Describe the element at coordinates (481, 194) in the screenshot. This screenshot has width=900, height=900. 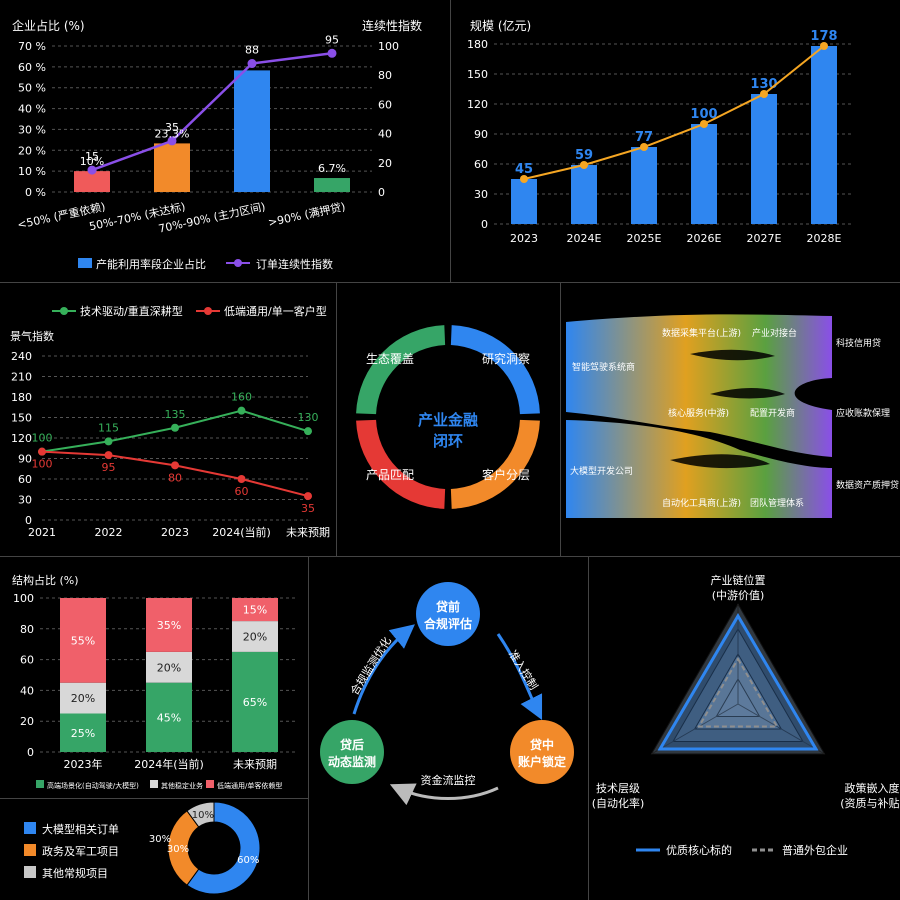
I see `y-tick-label: 30` at that location.